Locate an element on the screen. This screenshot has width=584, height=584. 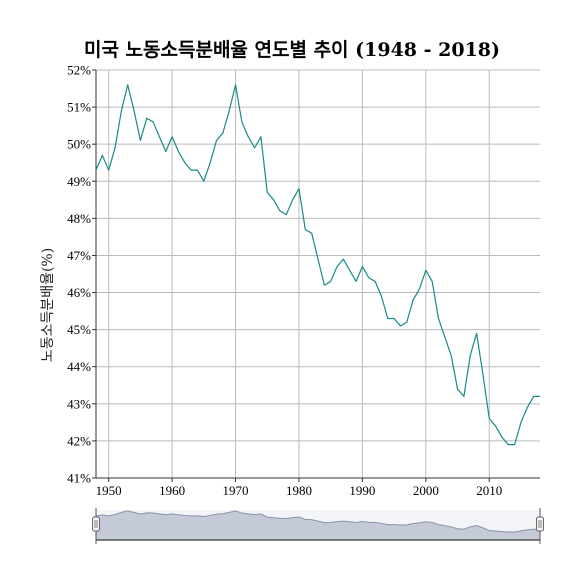
data-point-1986 is located at coordinates (337, 266).